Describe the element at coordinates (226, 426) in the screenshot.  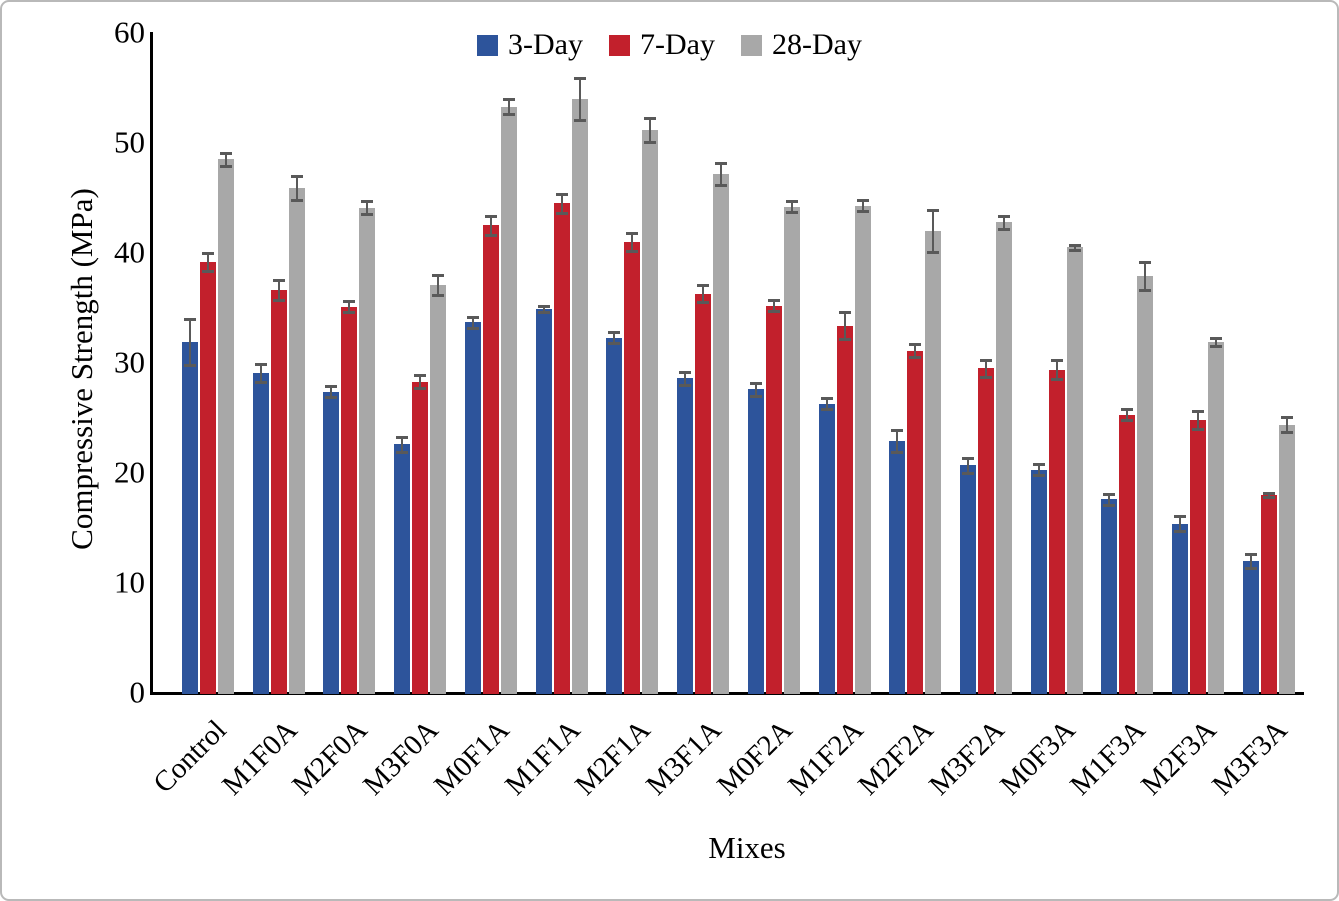
I see `bar-28-day-control` at that location.